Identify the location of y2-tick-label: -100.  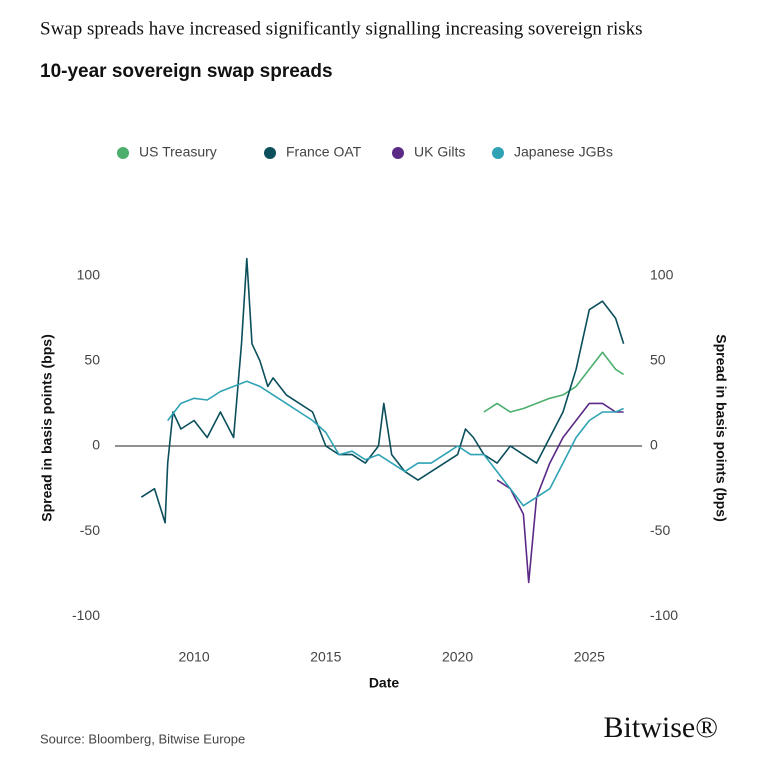
(664, 615).